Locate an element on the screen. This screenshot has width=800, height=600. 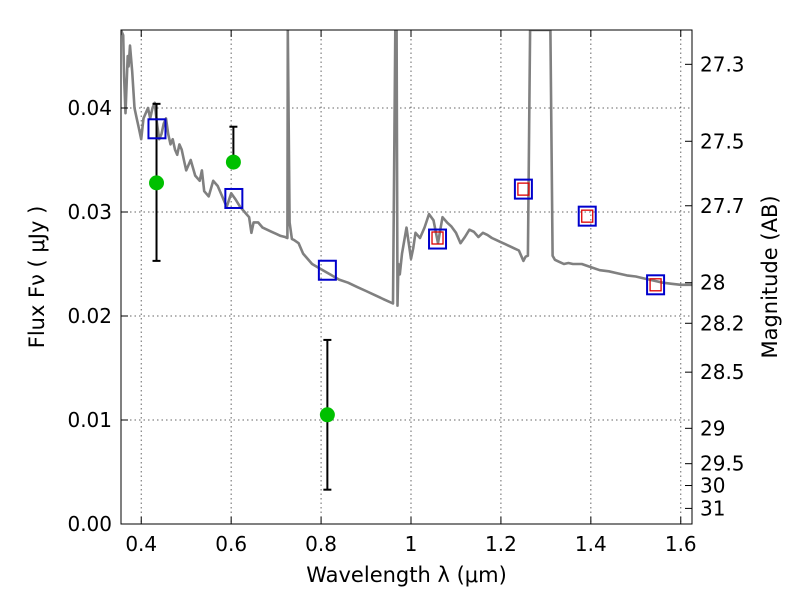
y2-tick-label: 28.5 is located at coordinates (722, 372).